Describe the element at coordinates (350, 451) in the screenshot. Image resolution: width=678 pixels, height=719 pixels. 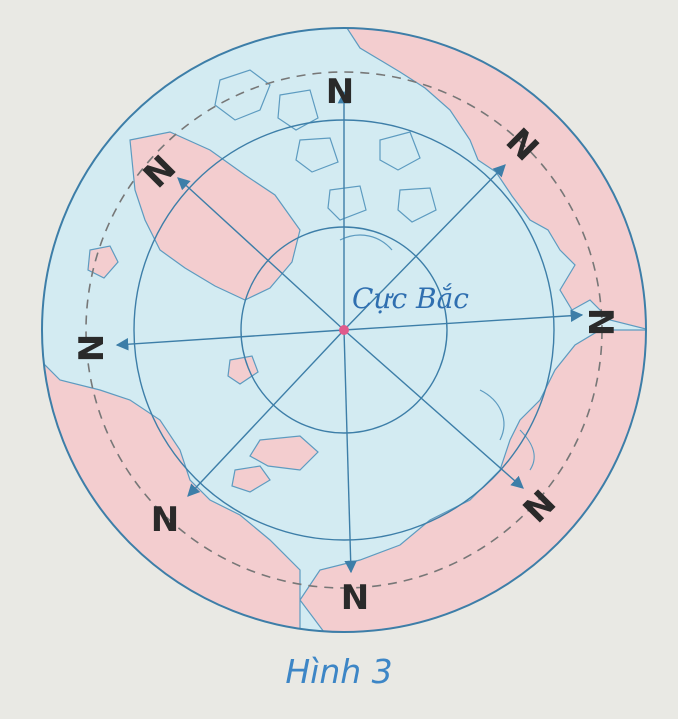
I see `meridian-arrow-down` at that location.